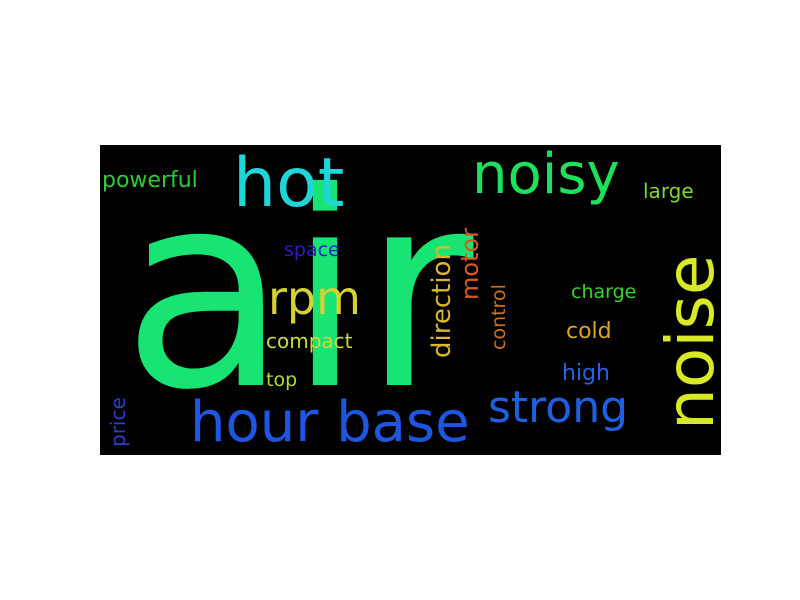 This screenshot has height=600, width=800. Describe the element at coordinates (668, 191) in the screenshot. I see `word-large: large` at that location.